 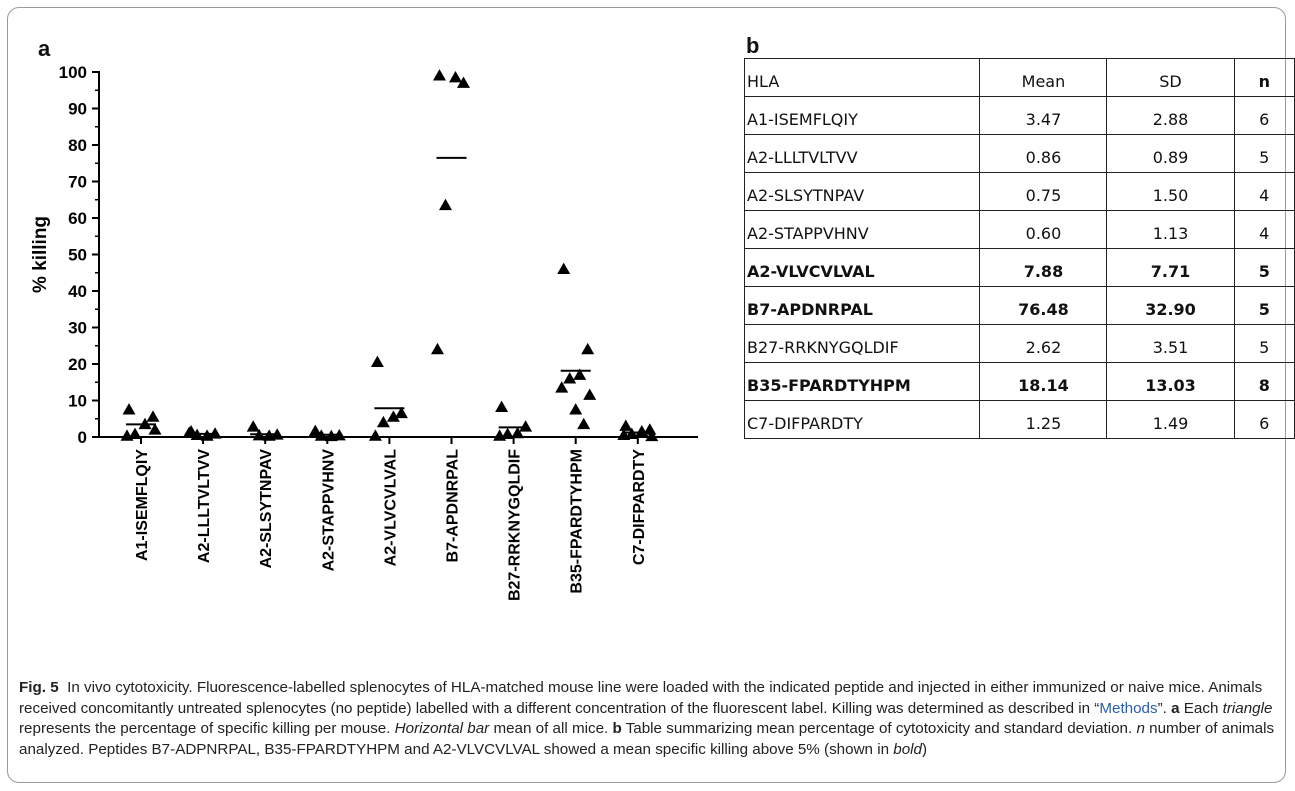 What do you see at coordinates (1164, 708) in the screenshot?
I see `caption-text: ”.` at bounding box center [1164, 708].